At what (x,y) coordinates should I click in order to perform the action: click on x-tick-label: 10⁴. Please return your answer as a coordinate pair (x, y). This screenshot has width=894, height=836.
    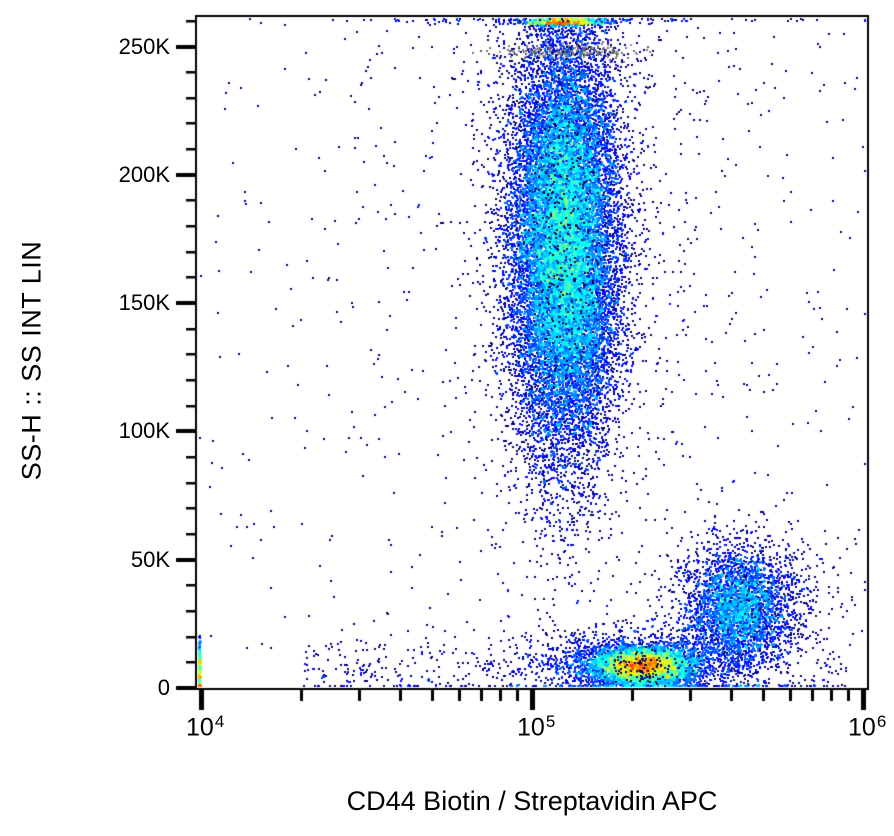
    Looking at the image, I should click on (205, 727).